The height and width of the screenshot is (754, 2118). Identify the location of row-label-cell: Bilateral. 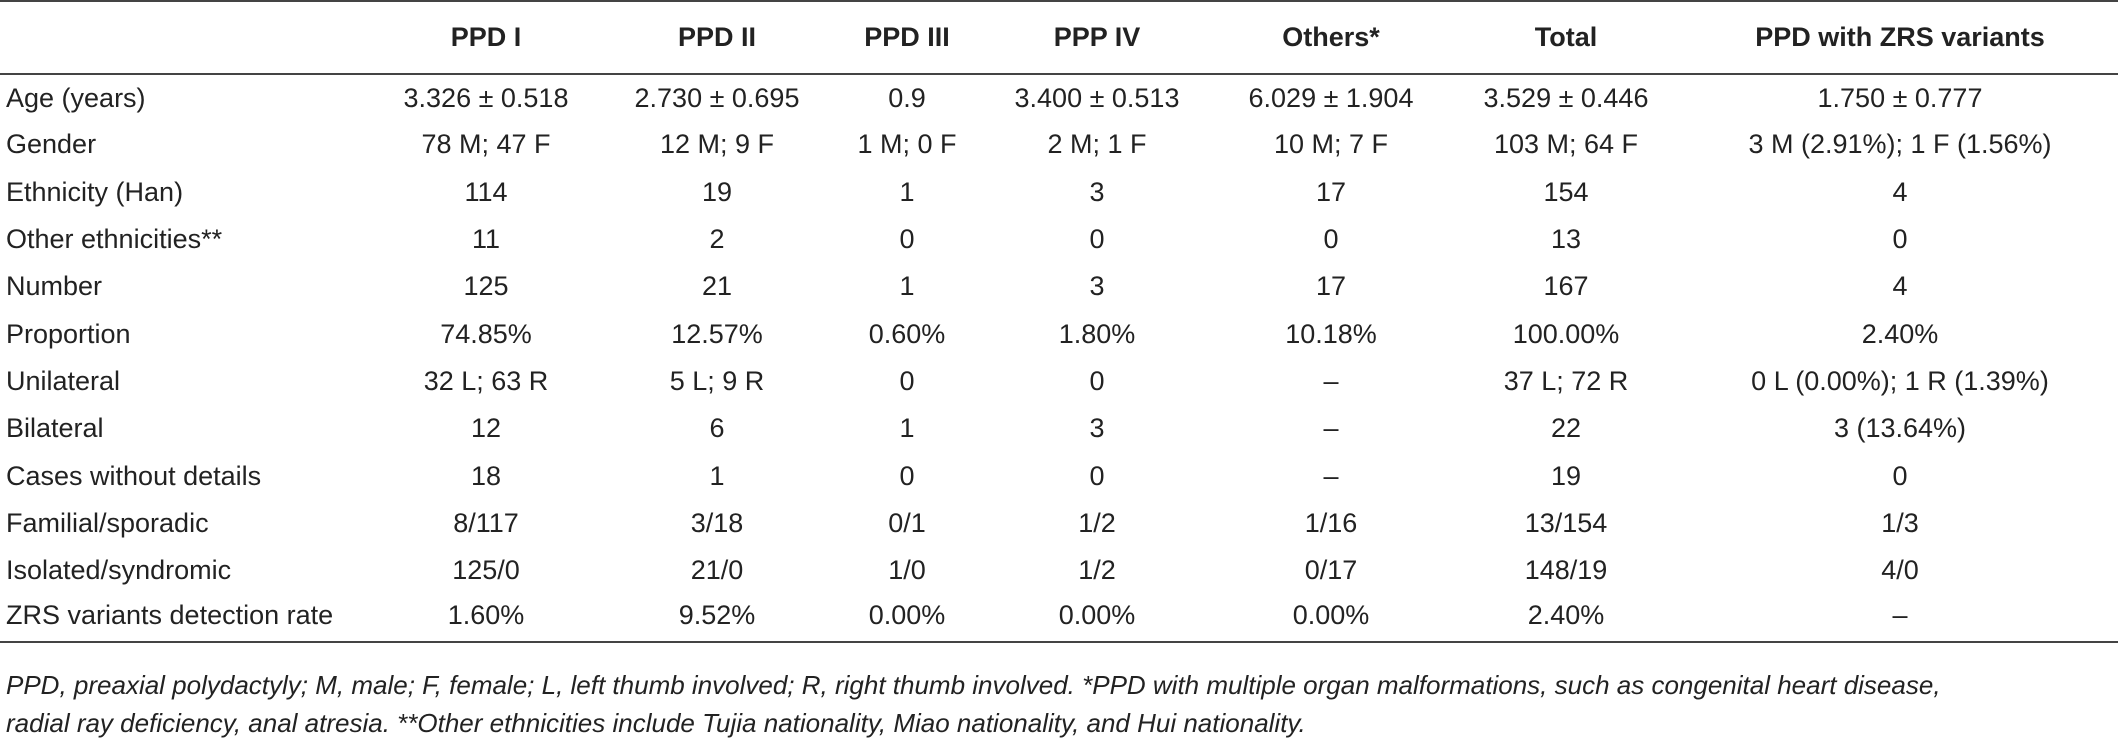
(55, 428).